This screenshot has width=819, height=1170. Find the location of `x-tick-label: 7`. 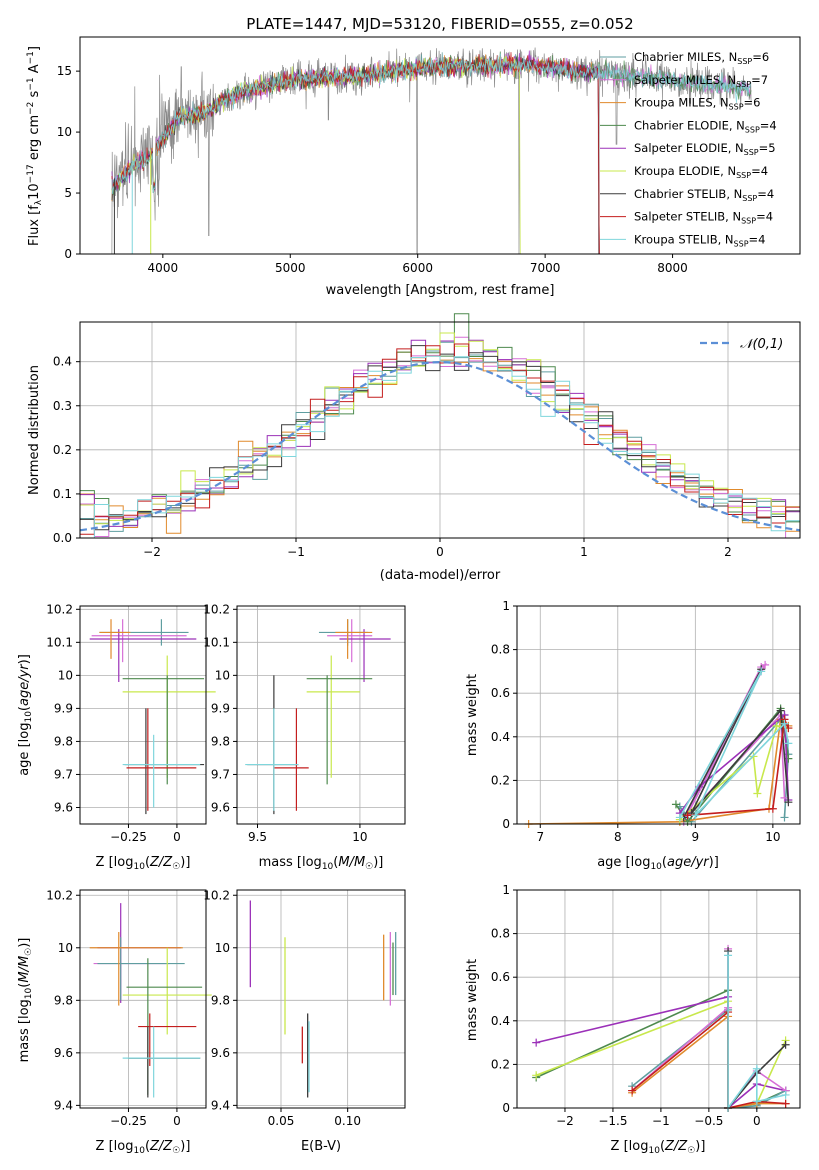

x-tick-label: 7 is located at coordinates (540, 837).